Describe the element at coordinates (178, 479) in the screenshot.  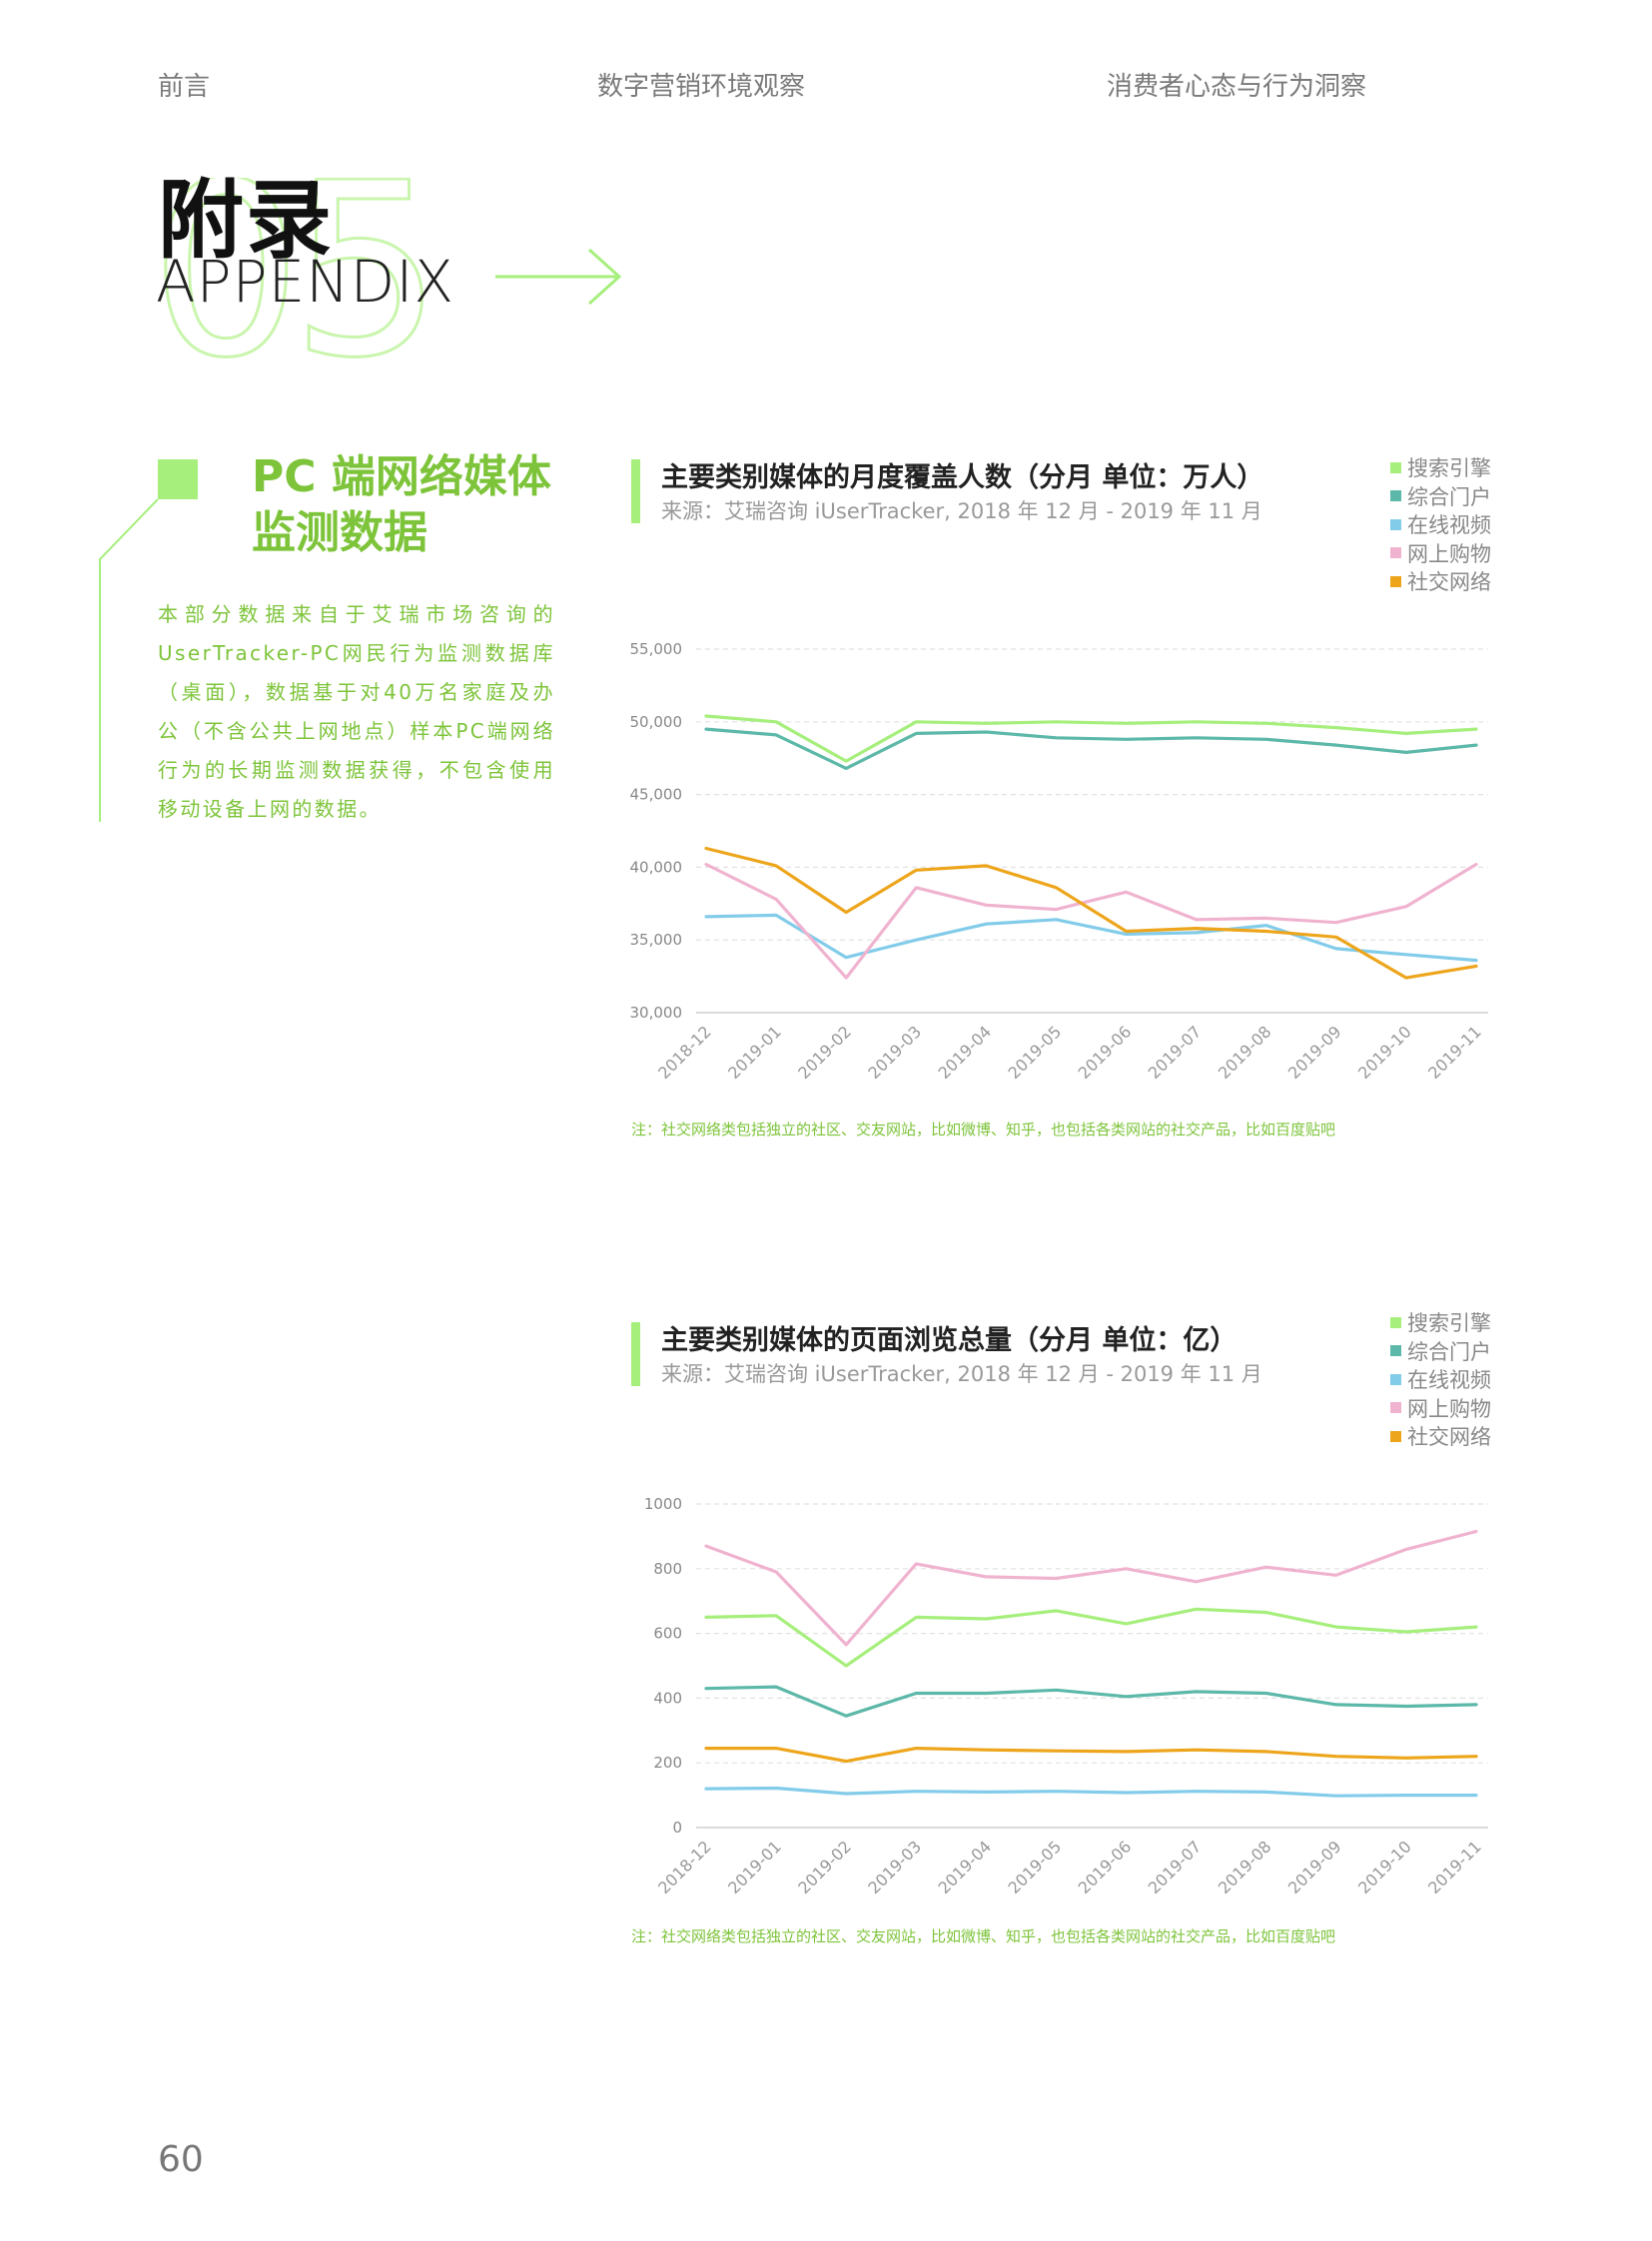
I see `section-marker-square` at that location.